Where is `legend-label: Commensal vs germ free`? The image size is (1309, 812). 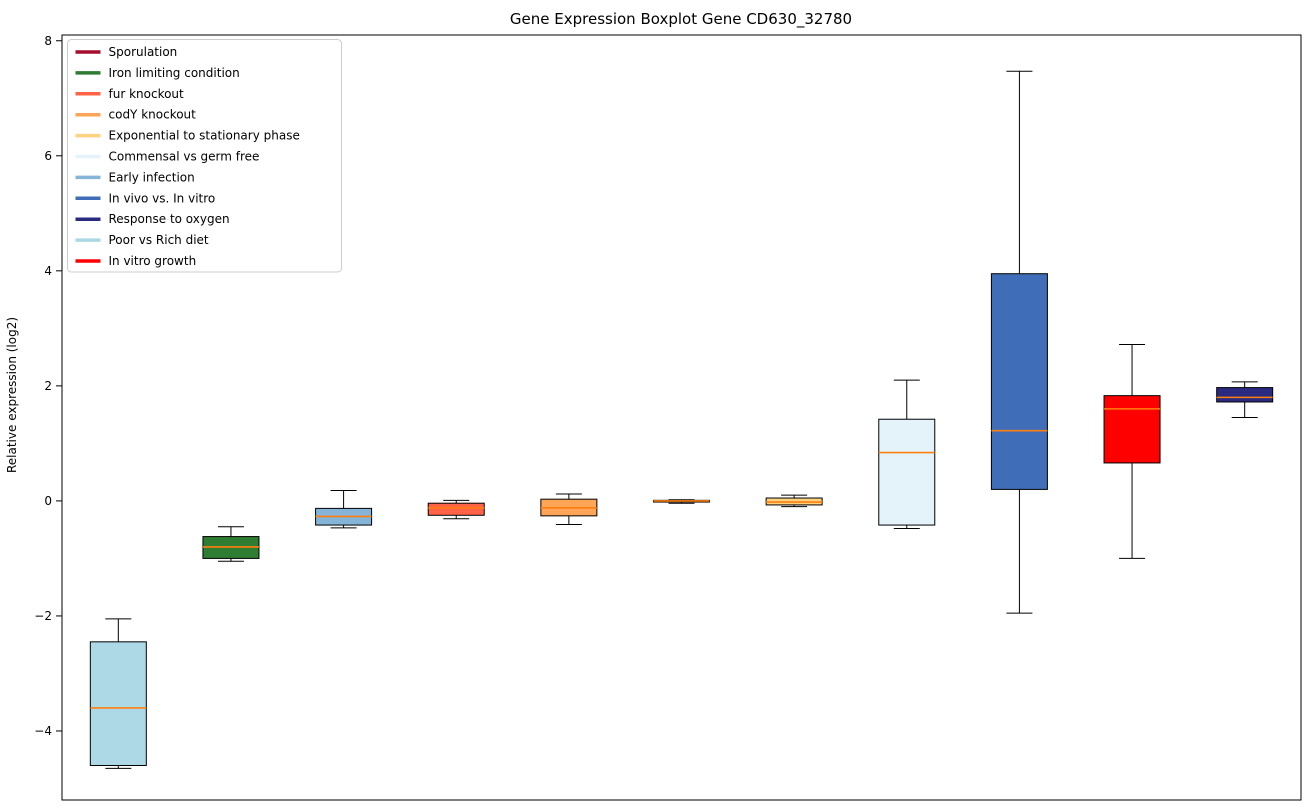 legend-label: Commensal vs germ free is located at coordinates (184, 157).